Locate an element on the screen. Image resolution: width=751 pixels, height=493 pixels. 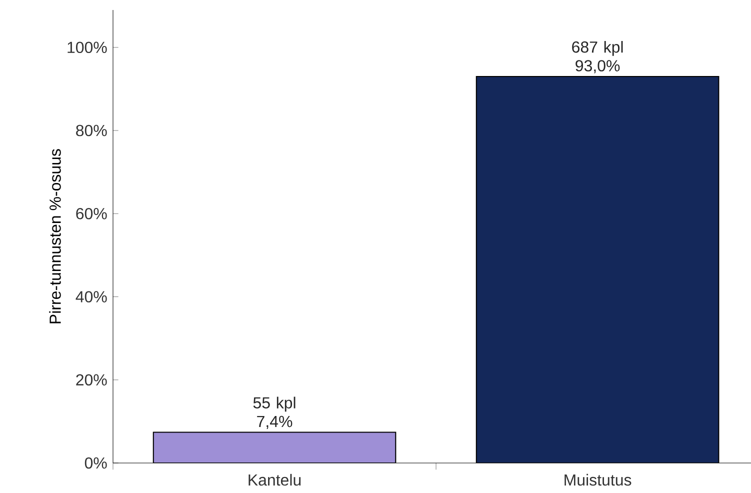
x-tick-label: Muistutus is located at coordinates (598, 480).